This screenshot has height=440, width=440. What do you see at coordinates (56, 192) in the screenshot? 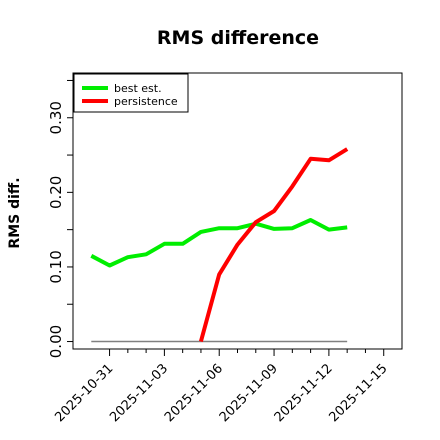
I see `y-tick-label: 0.20` at bounding box center [56, 192].